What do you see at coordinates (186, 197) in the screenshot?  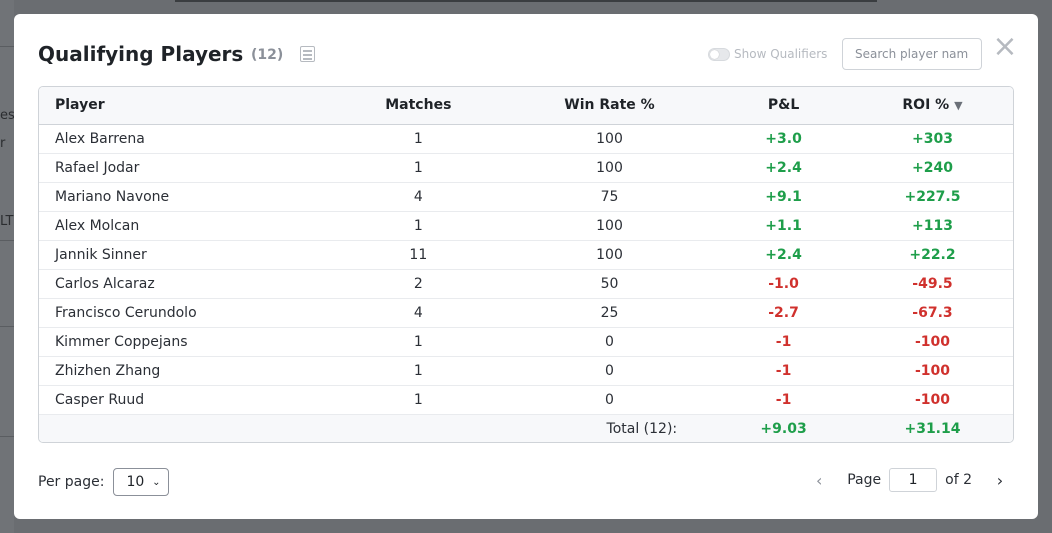 I see `player-name-cell: Mariano Navone` at bounding box center [186, 197].